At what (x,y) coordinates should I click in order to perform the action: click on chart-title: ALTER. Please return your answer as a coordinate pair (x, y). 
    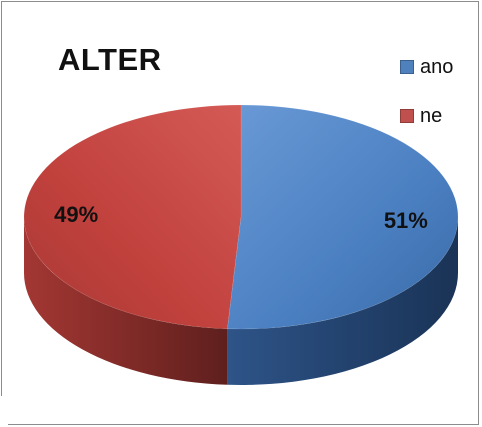
    Looking at the image, I should click on (110, 59).